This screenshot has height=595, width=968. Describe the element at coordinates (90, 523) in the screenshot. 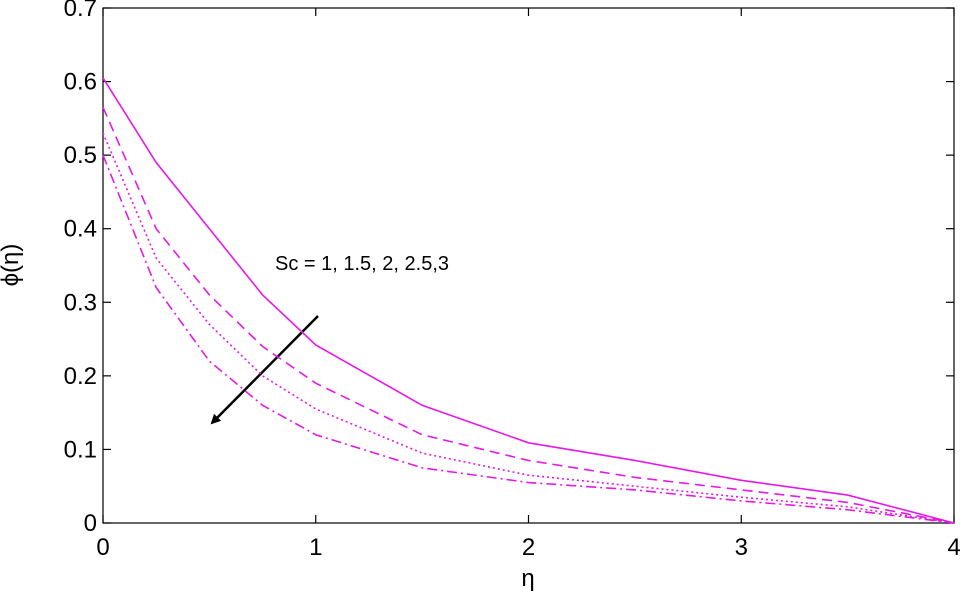

I see `y-tick-label: 0` at that location.